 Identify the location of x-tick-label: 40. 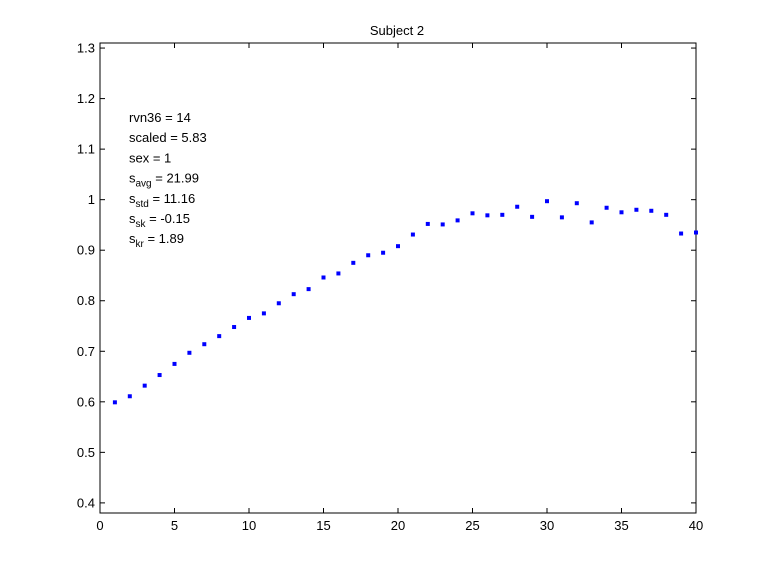
(696, 525).